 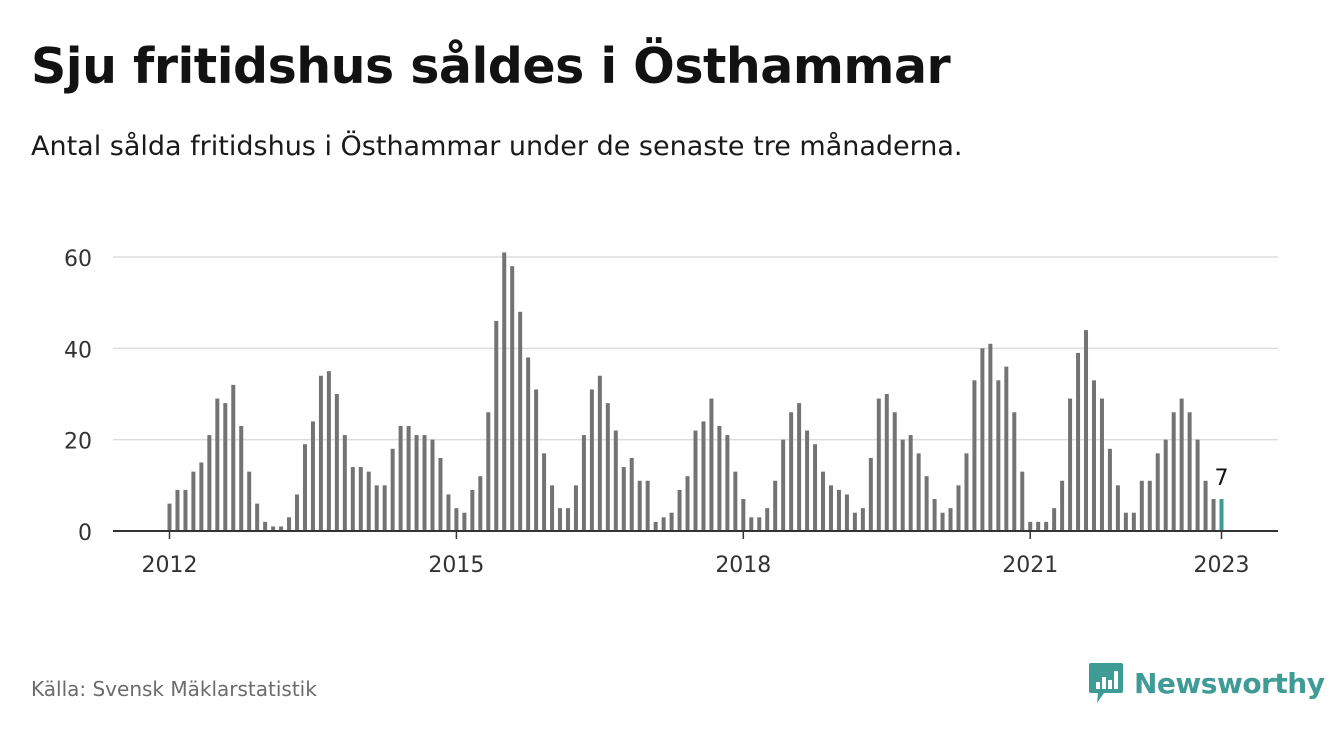 I want to click on x-tick-label: 2021, so click(x=1030, y=565).